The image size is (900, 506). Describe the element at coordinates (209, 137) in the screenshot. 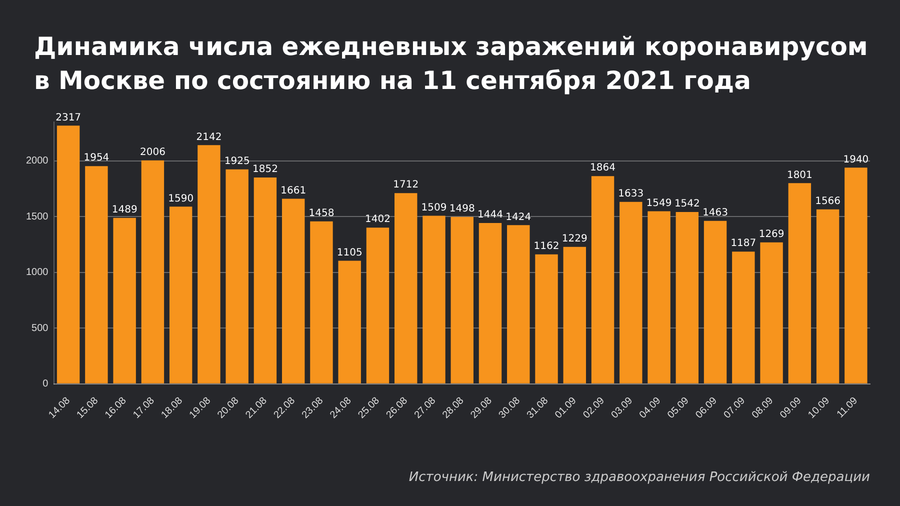

I see `data-label: 2142` at that location.